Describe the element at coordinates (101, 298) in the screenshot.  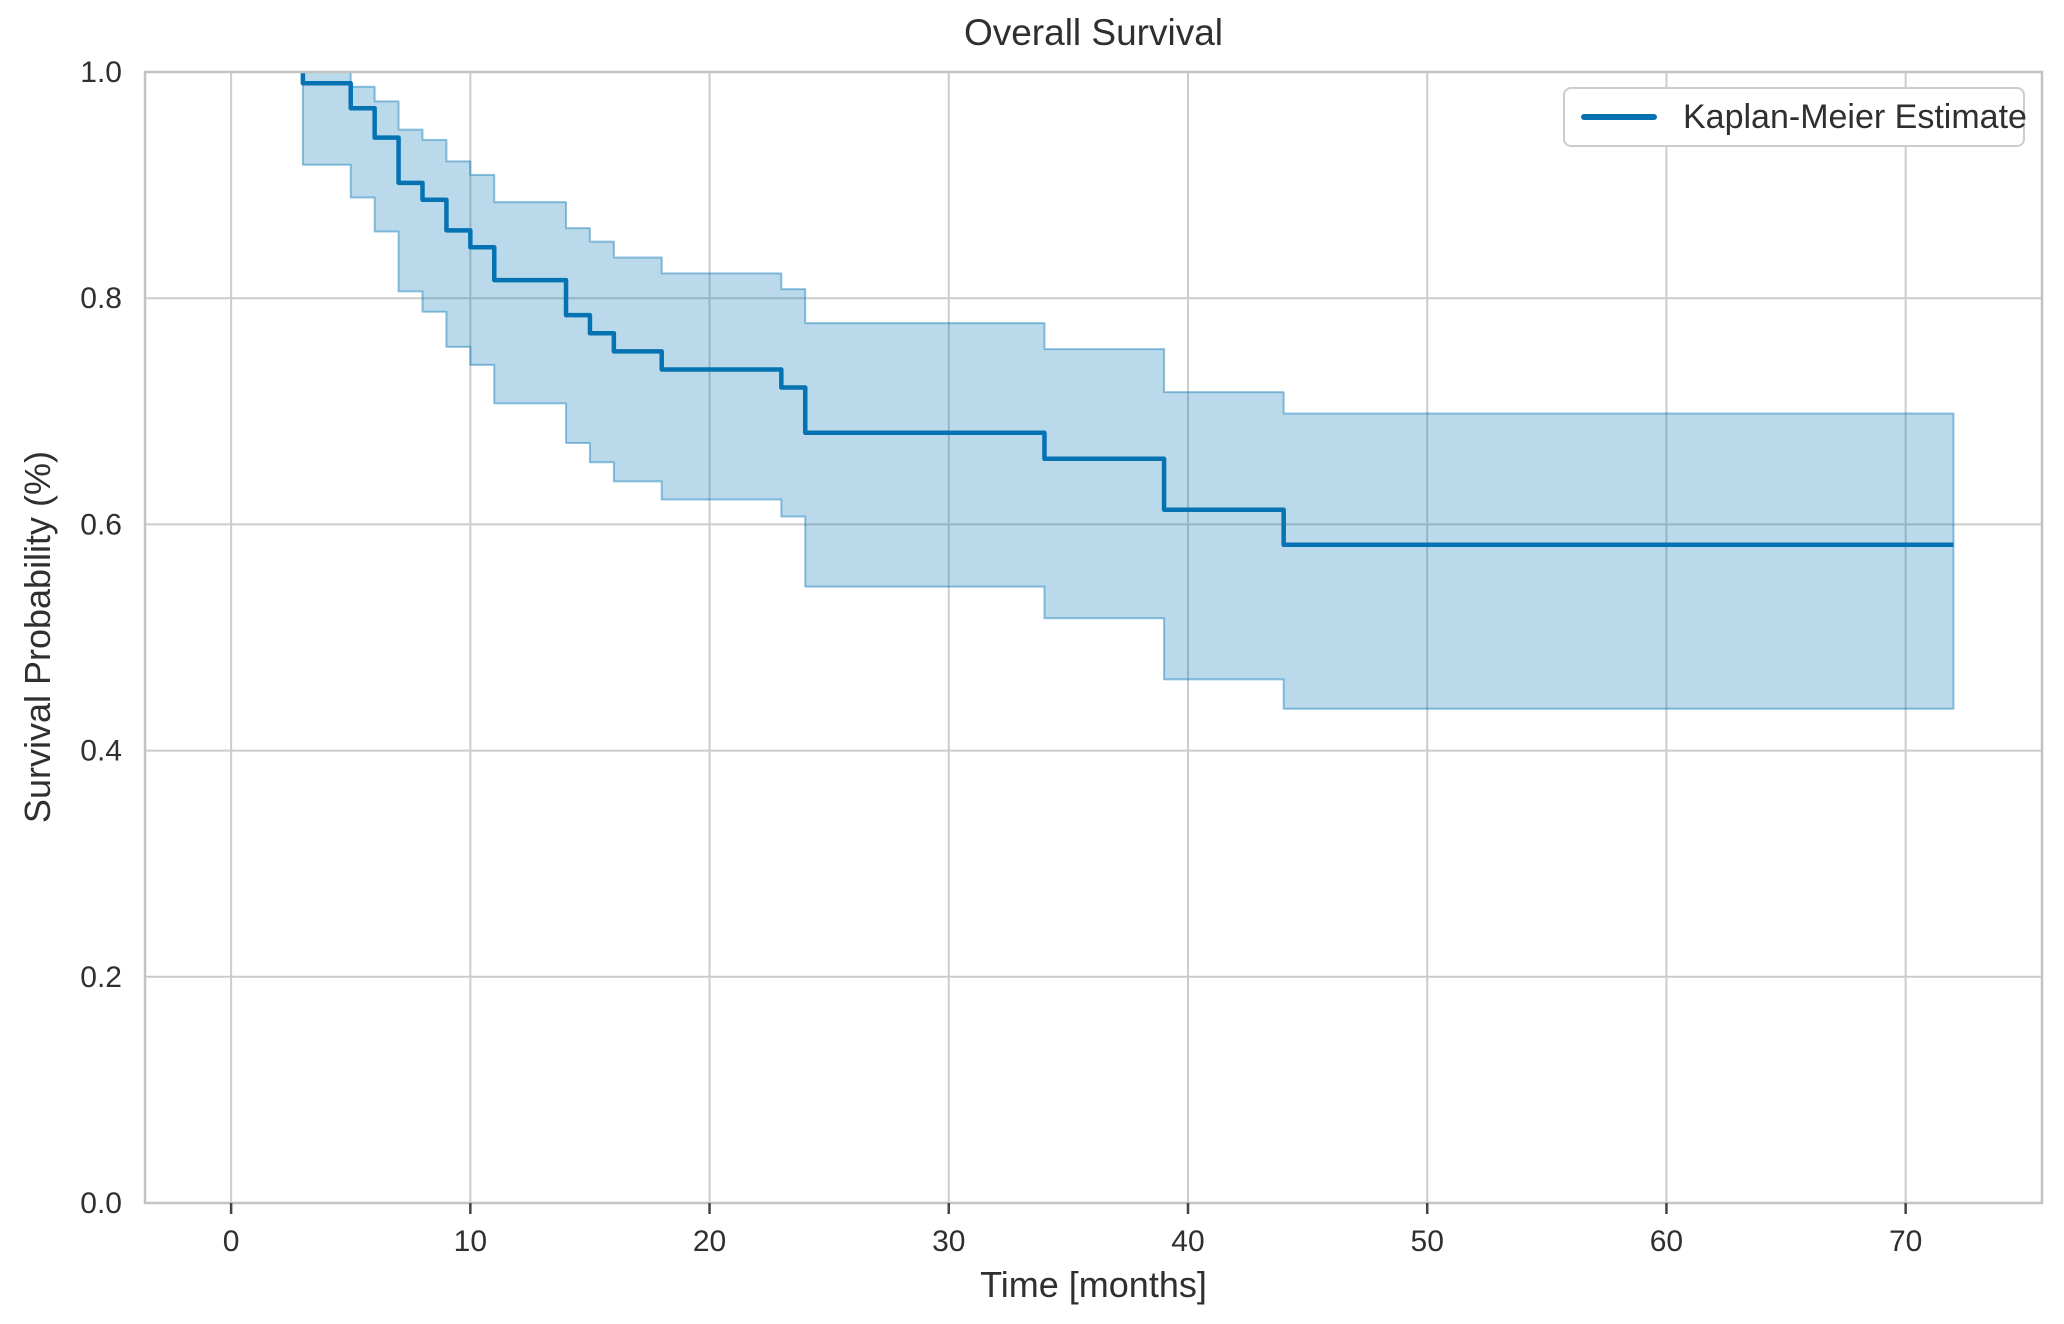
I see `y-tick-label: 0.8` at that location.